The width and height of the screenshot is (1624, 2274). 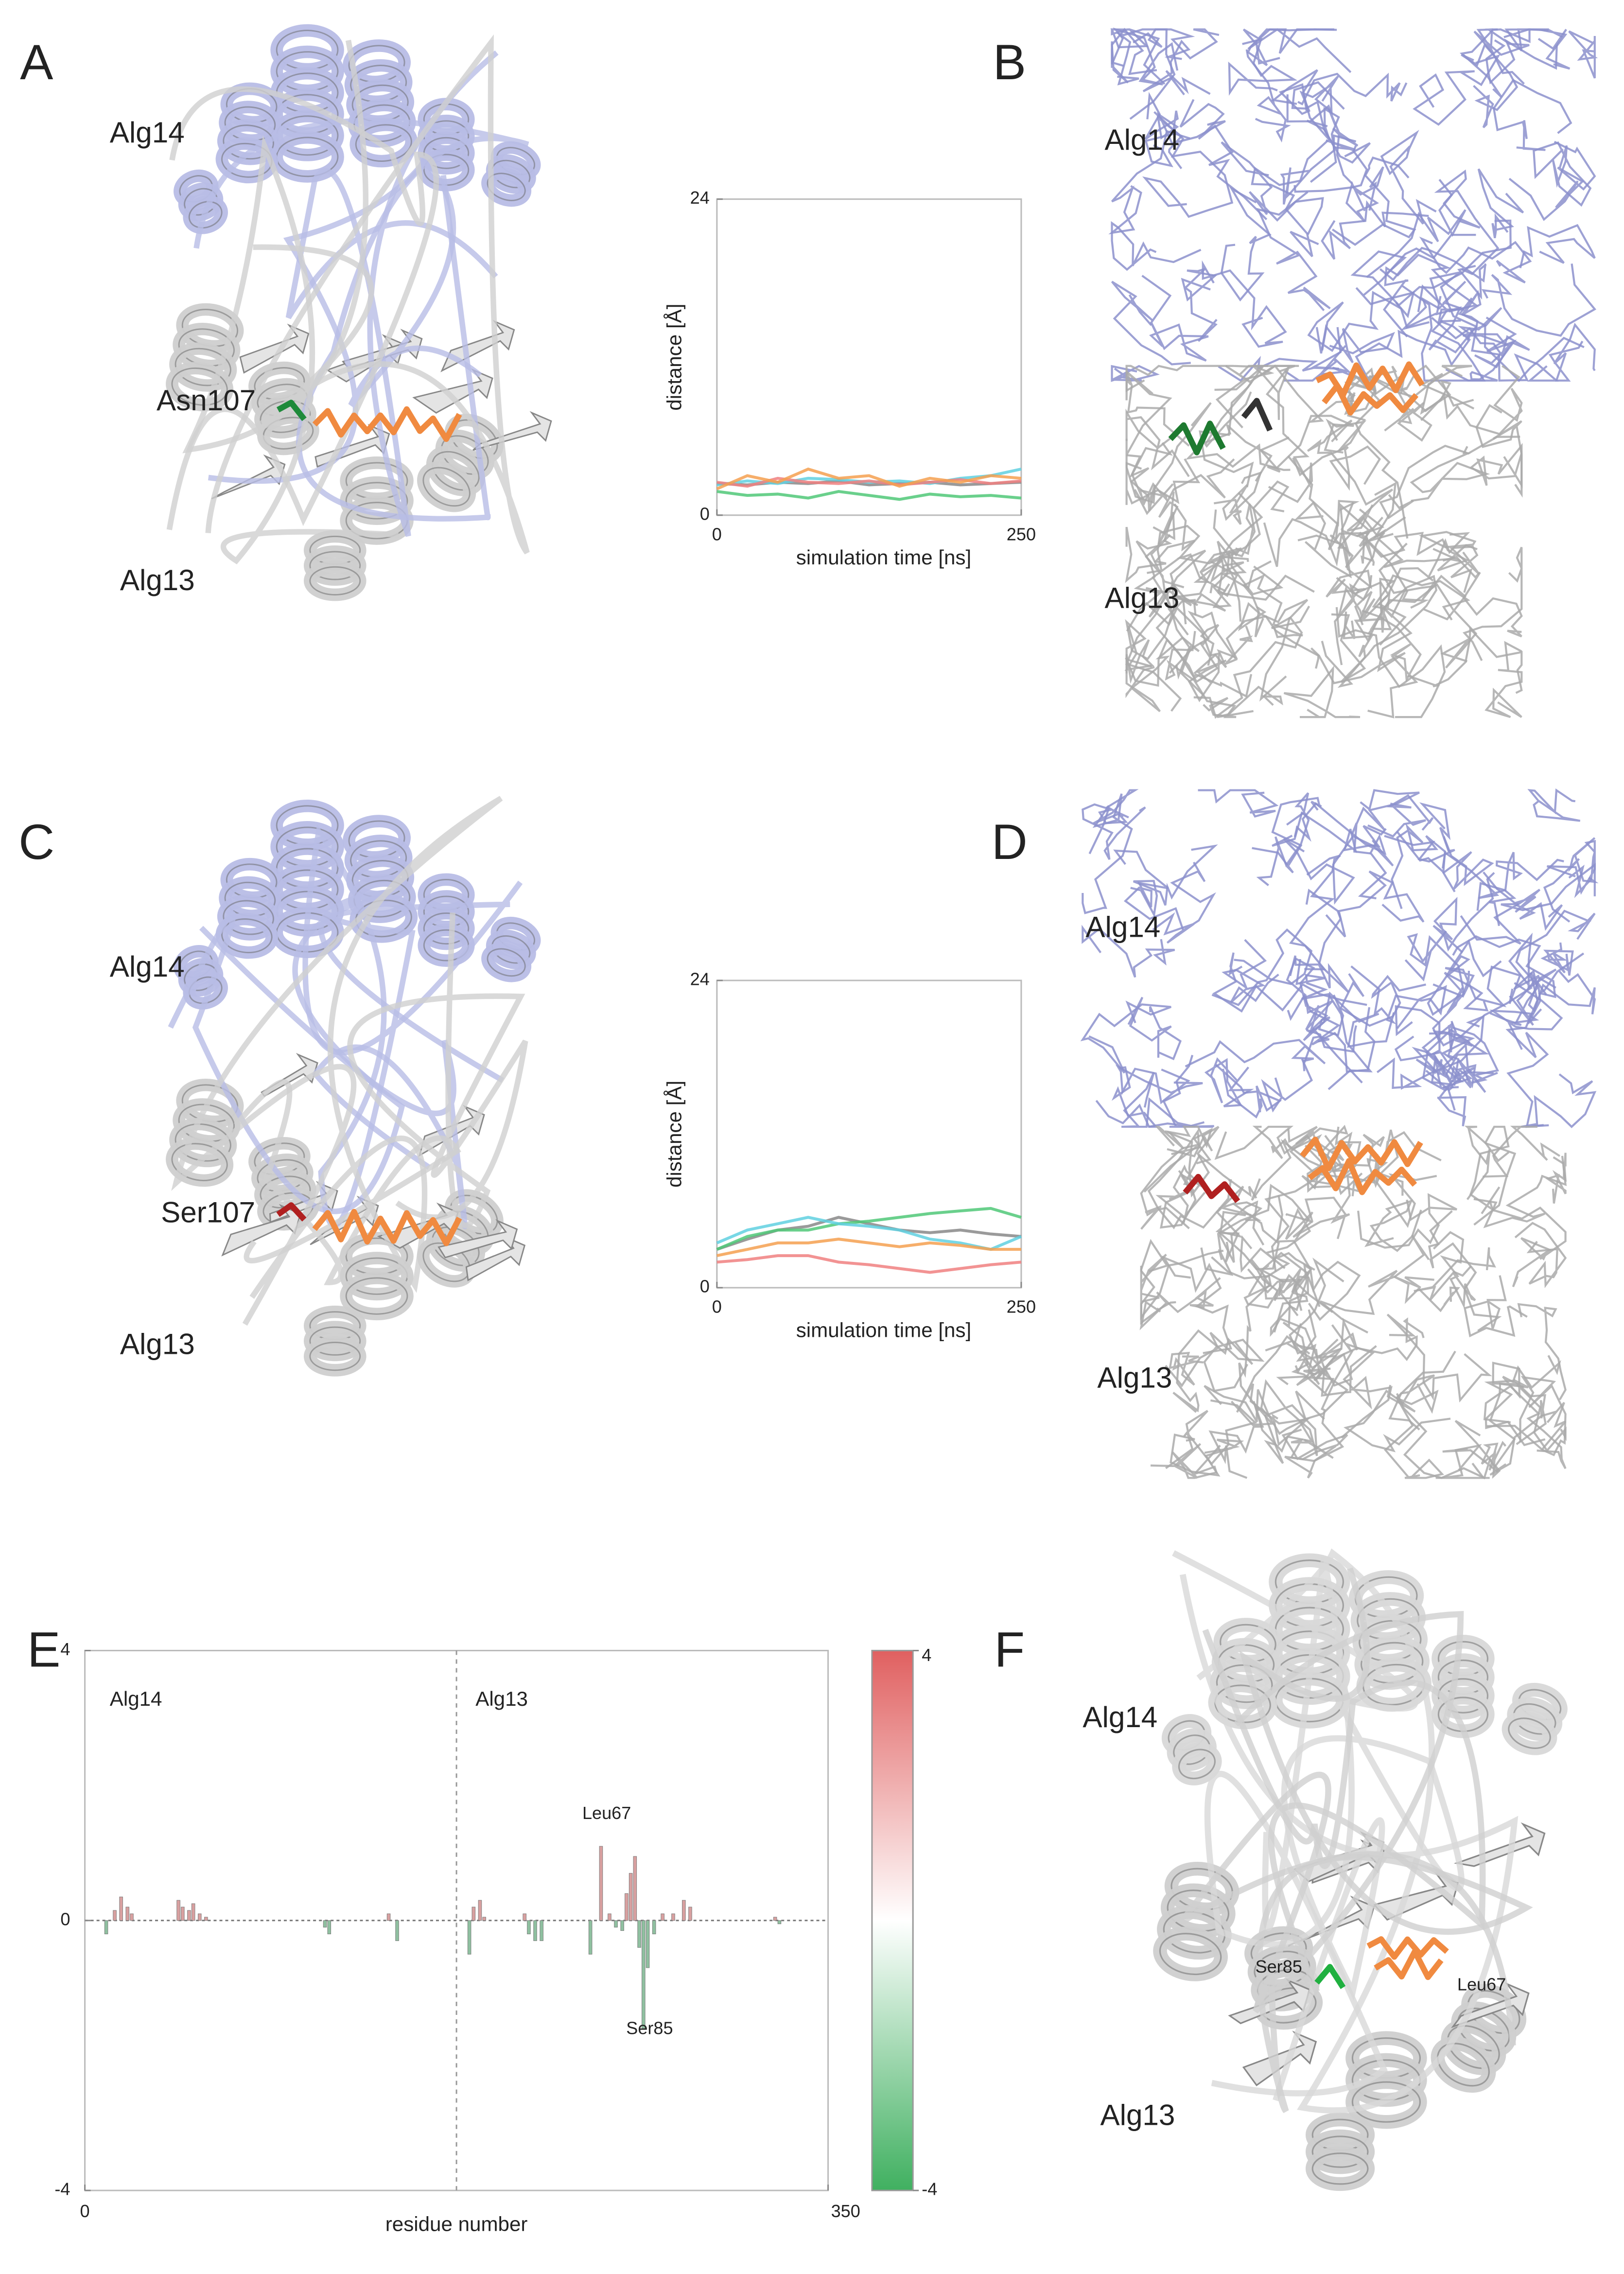 What do you see at coordinates (845, 2211) in the screenshot?
I see `x-tick-label: 350` at bounding box center [845, 2211].